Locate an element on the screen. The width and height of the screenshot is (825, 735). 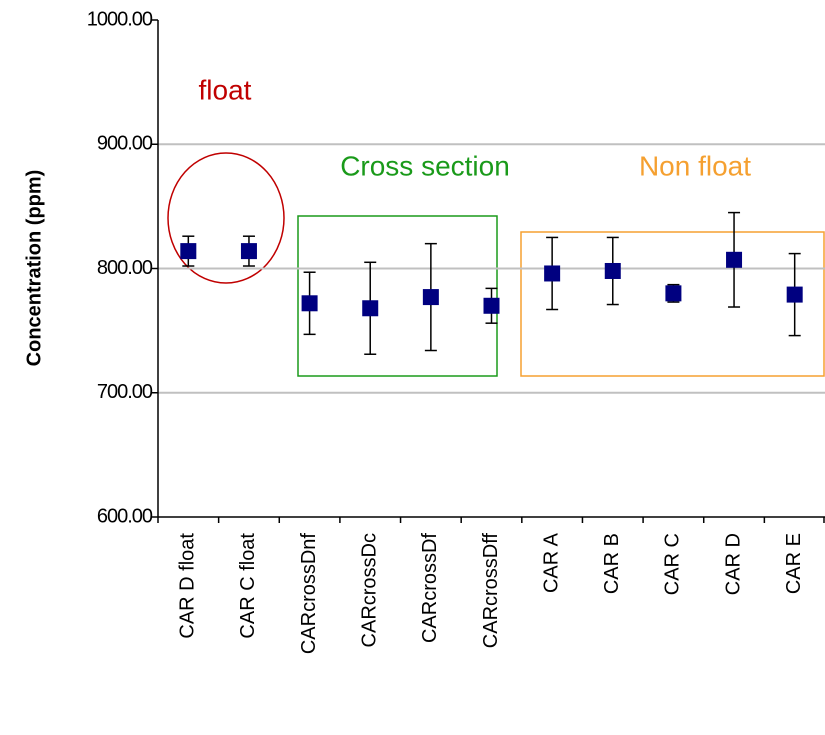
x-tick-label: CAR B is located at coordinates (612, 563).